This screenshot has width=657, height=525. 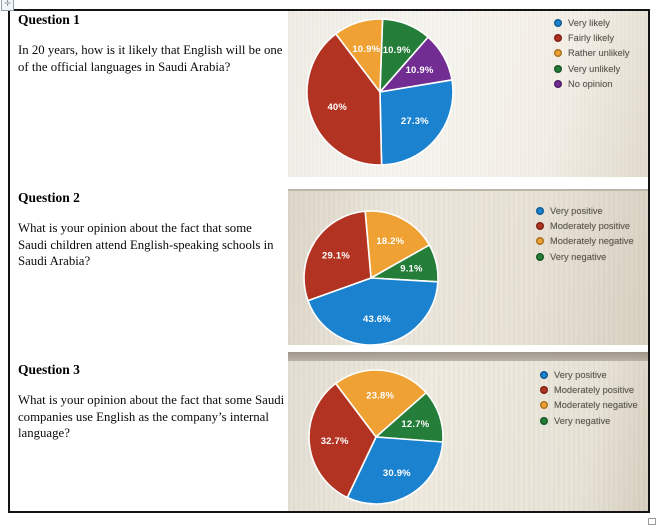 What do you see at coordinates (411, 269) in the screenshot?
I see `pie-slice-label: 9.1%` at bounding box center [411, 269].